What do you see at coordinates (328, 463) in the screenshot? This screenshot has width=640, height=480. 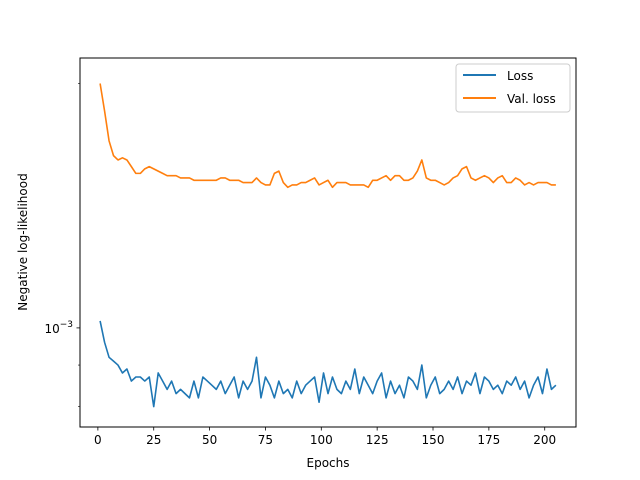 I see `x-axis-label: Epochs` at bounding box center [328, 463].